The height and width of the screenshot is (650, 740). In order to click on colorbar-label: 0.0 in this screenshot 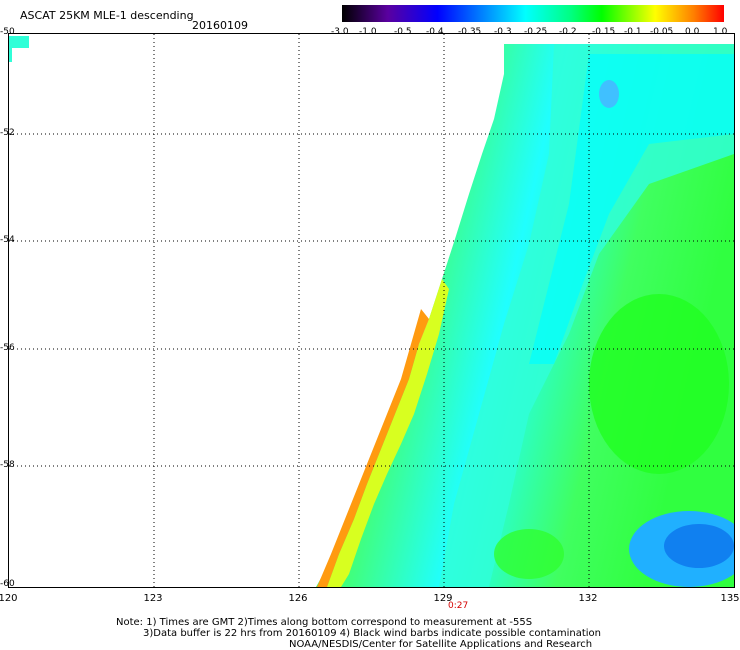, I will do `click(692, 32)`.